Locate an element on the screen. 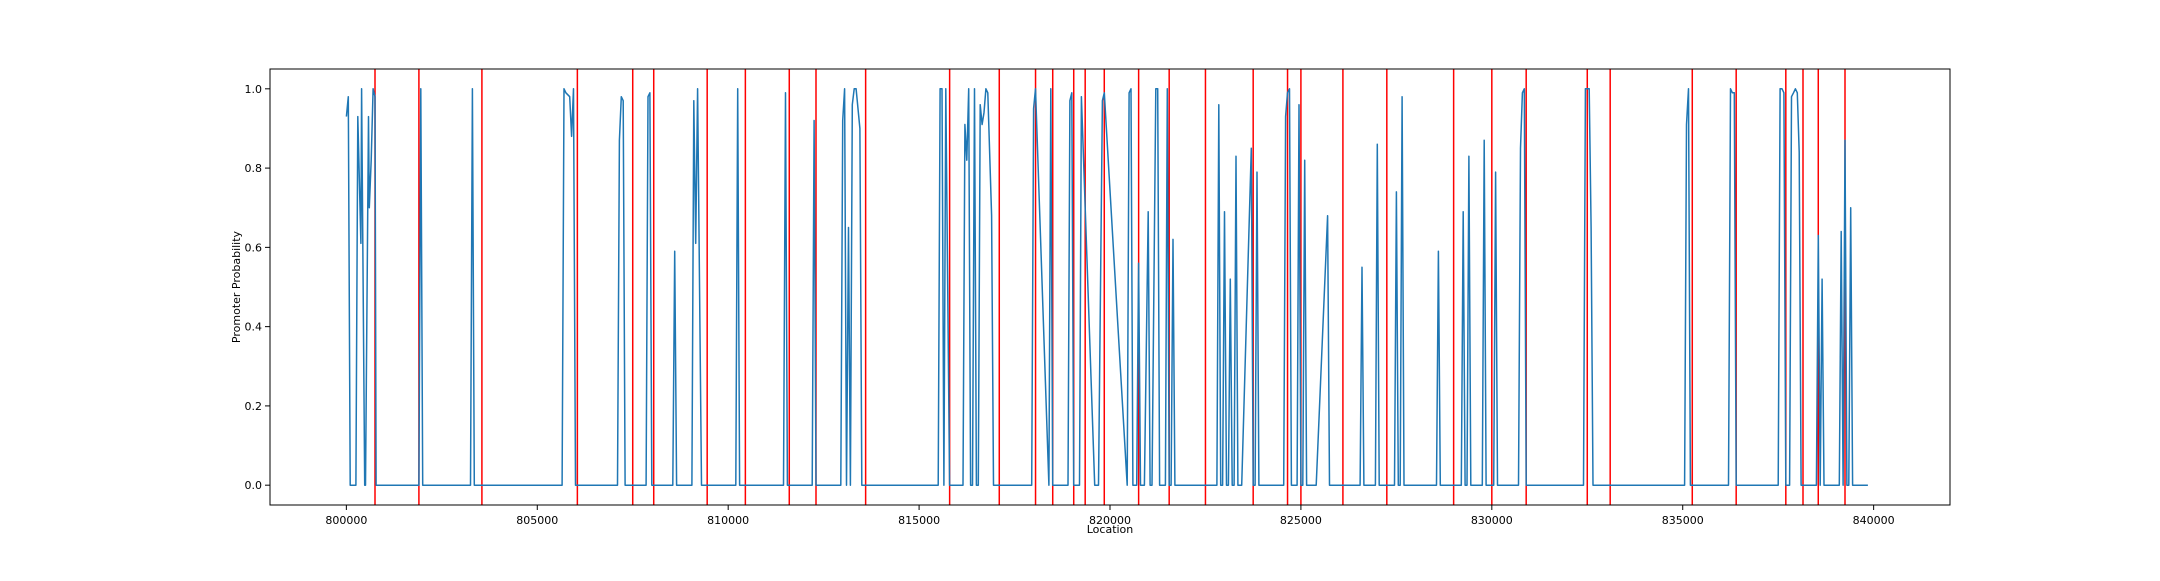 This screenshot has width=2160, height=581. x-tick-label-2: 810000 is located at coordinates (728, 520).